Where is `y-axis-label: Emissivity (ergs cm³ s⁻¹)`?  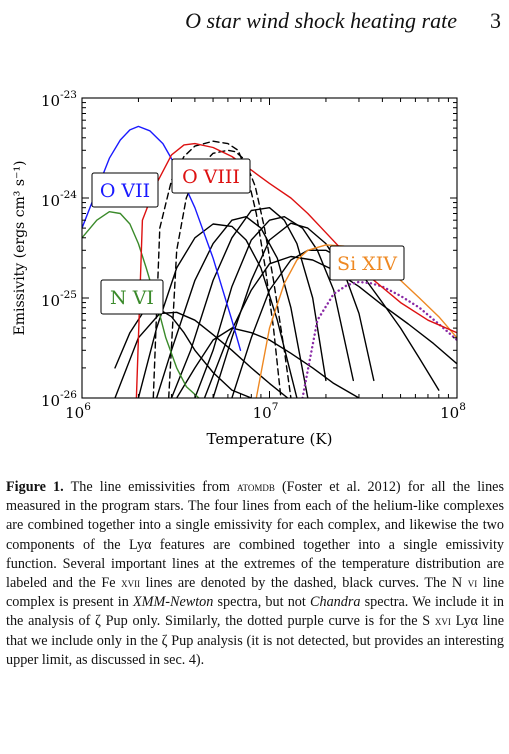
y-axis-label: Emissivity (ergs cm³ s⁻¹) is located at coordinates (20, 247).